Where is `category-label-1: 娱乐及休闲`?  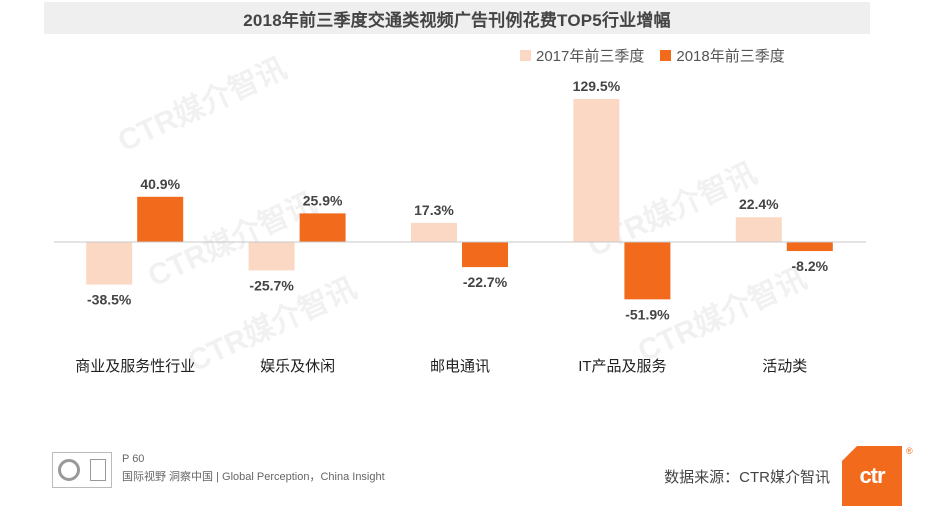
category-label-1: 娱乐及休闲 is located at coordinates (297, 366).